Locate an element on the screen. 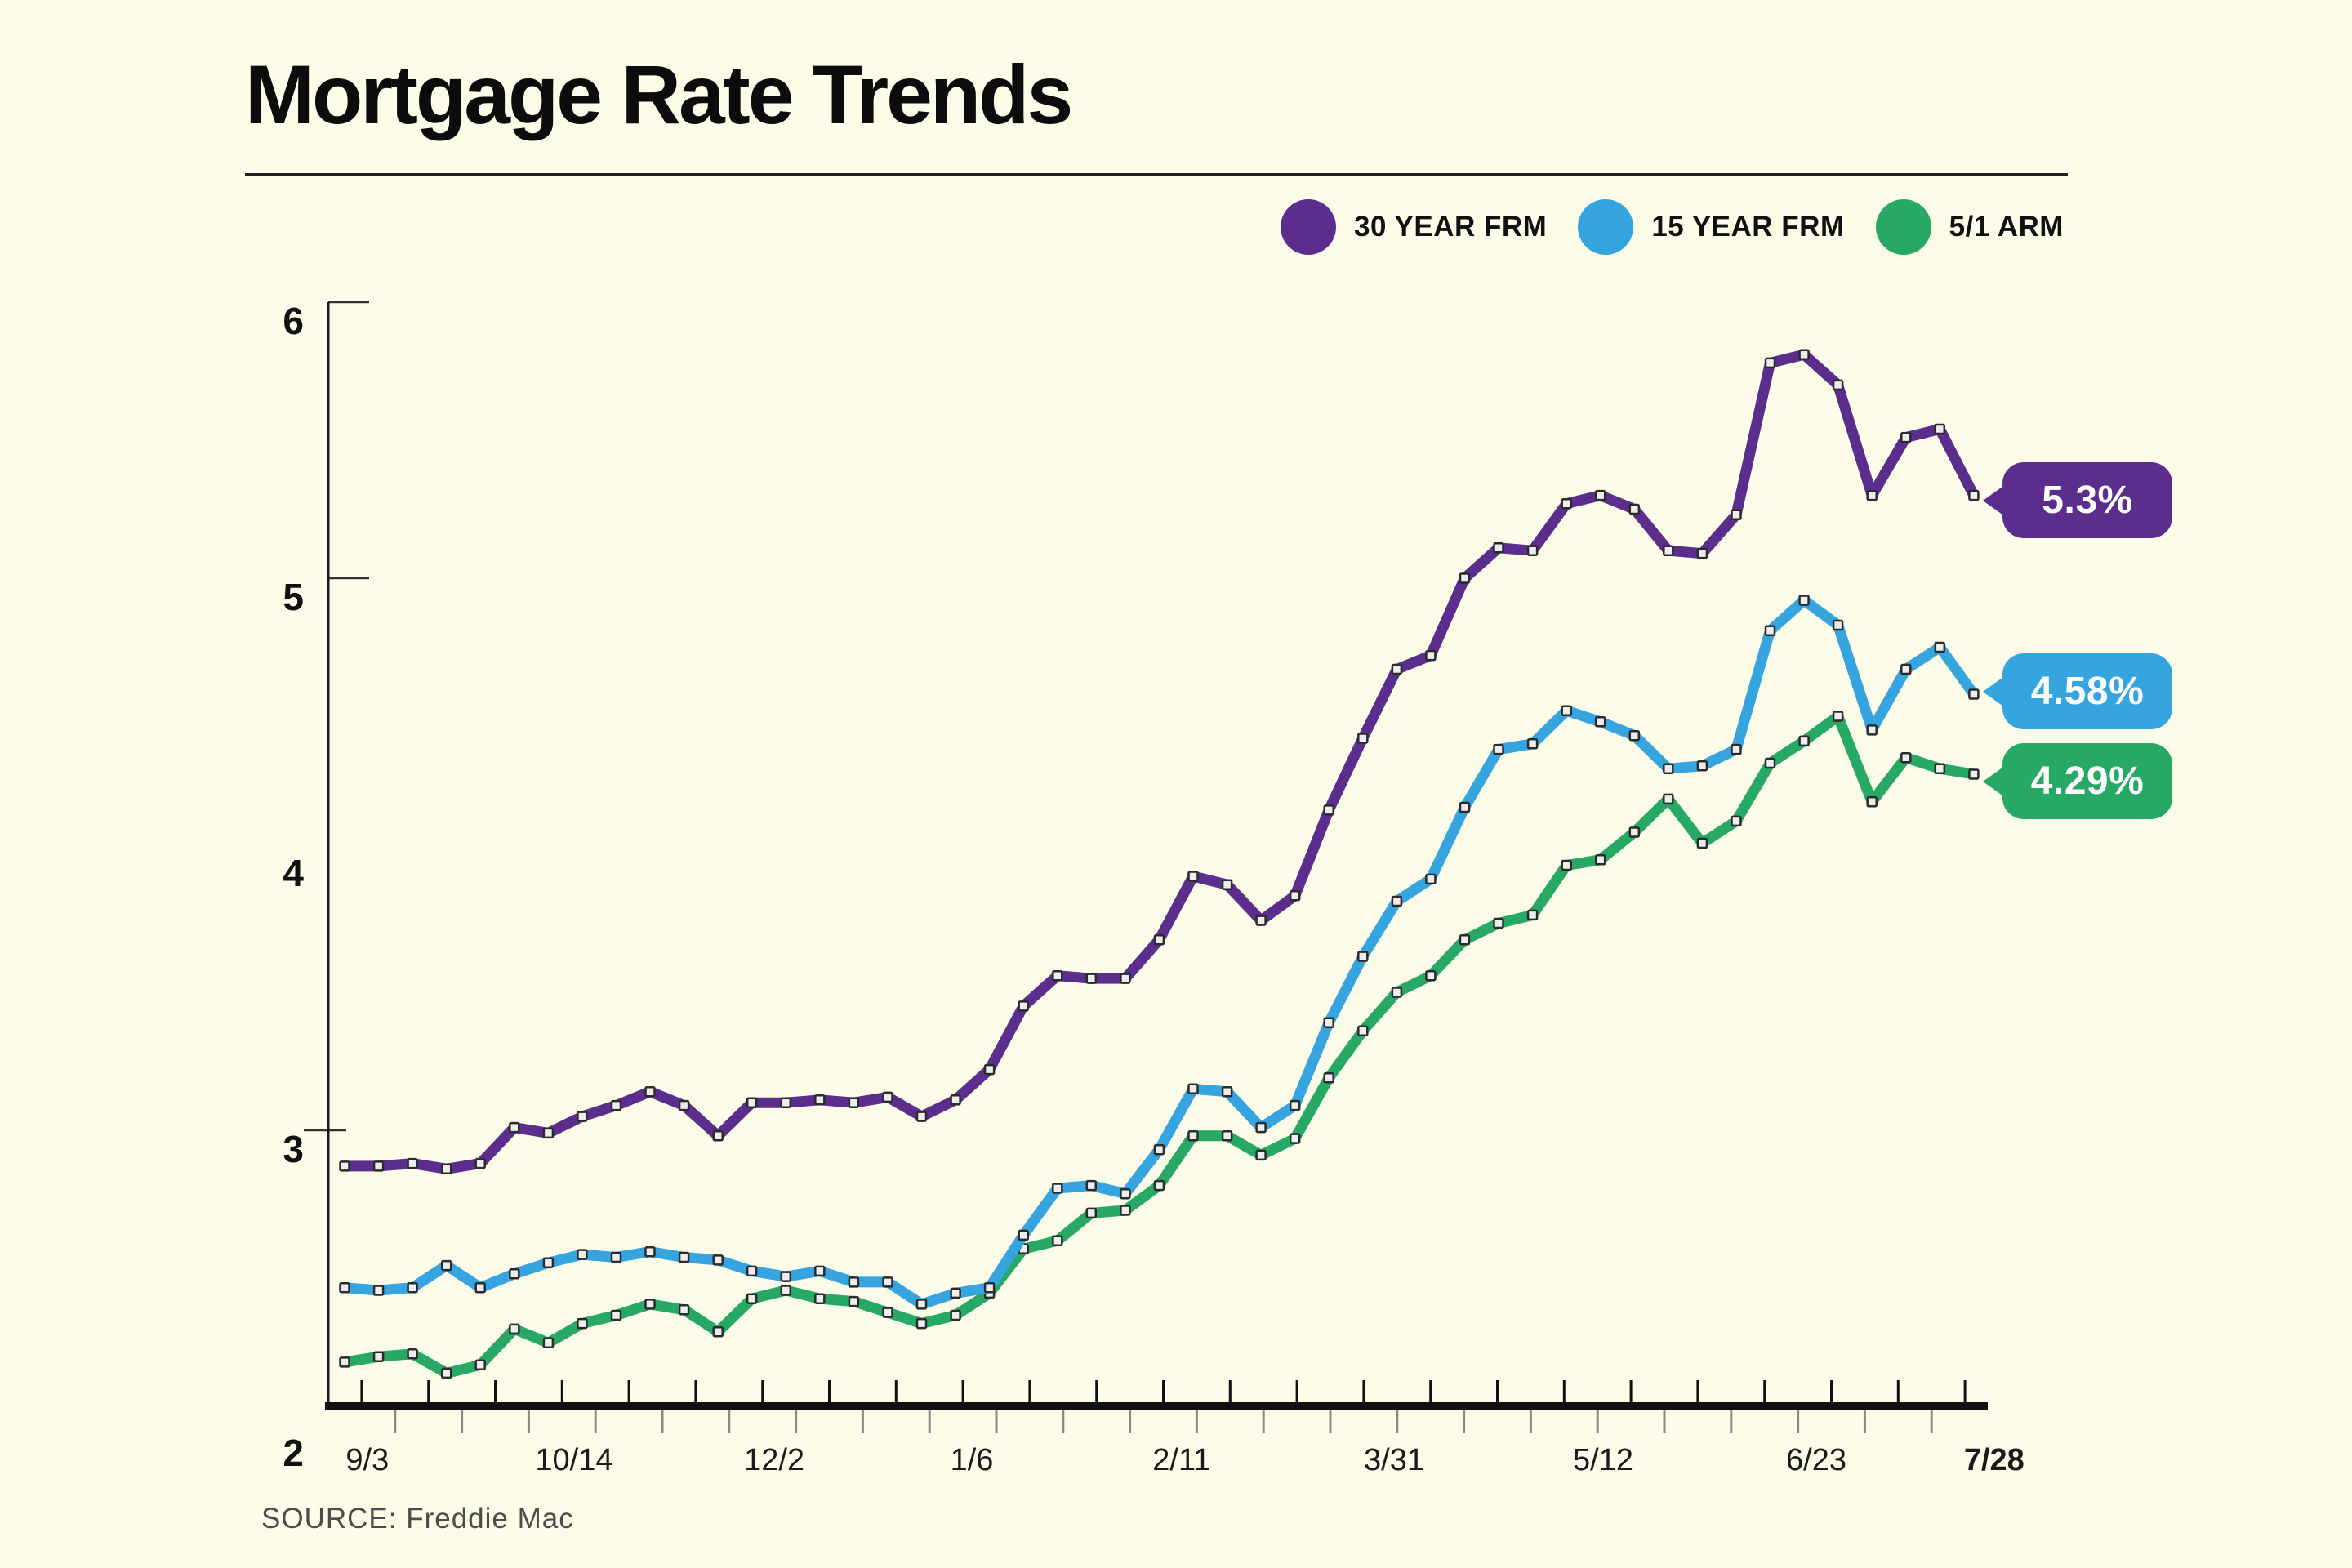  page-title: Mortgage Rate Trends is located at coordinates (659, 94).